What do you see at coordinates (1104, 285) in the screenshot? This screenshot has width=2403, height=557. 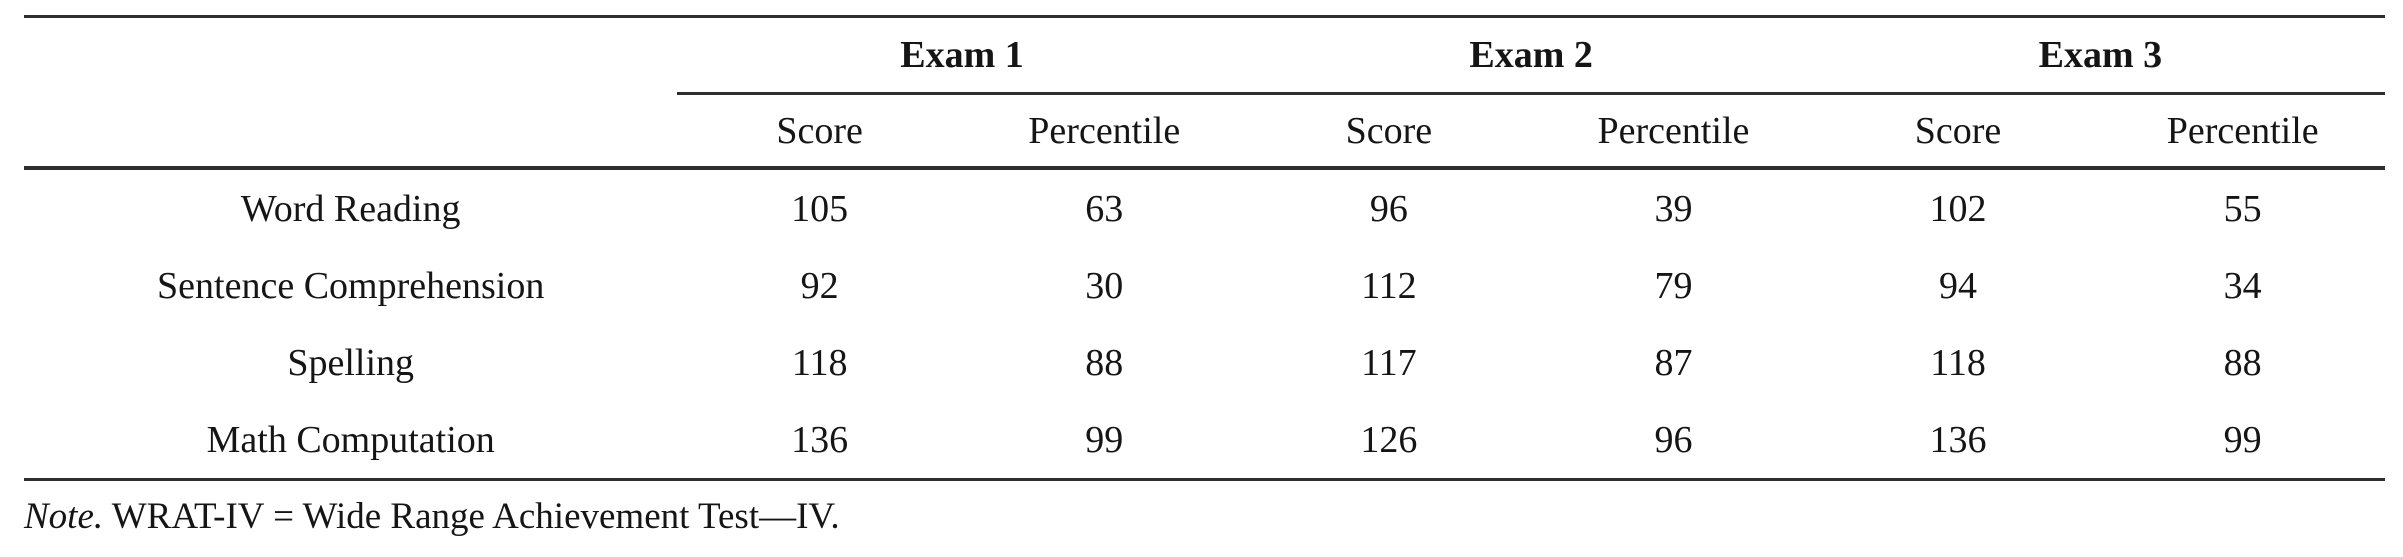 I see `cell: 30` at bounding box center [1104, 285].